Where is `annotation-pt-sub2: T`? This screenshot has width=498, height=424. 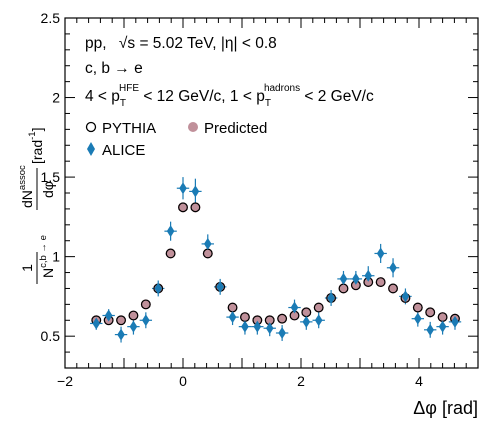
annotation-pt-sub2: T is located at coordinates (268, 103).